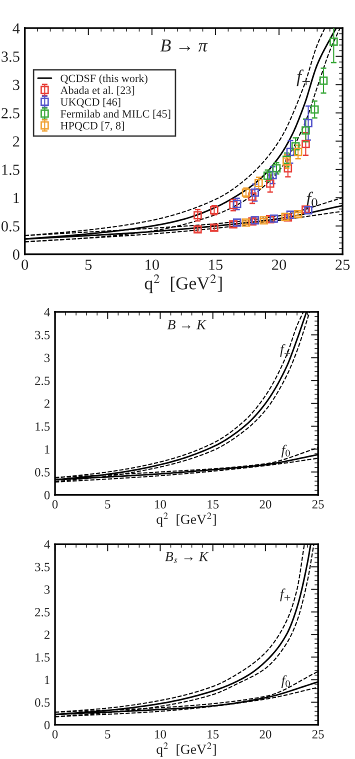 The image size is (355, 759). Describe the element at coordinates (90, 103) in the screenshot. I see `legend-label: UKQCD [46]` at that location.